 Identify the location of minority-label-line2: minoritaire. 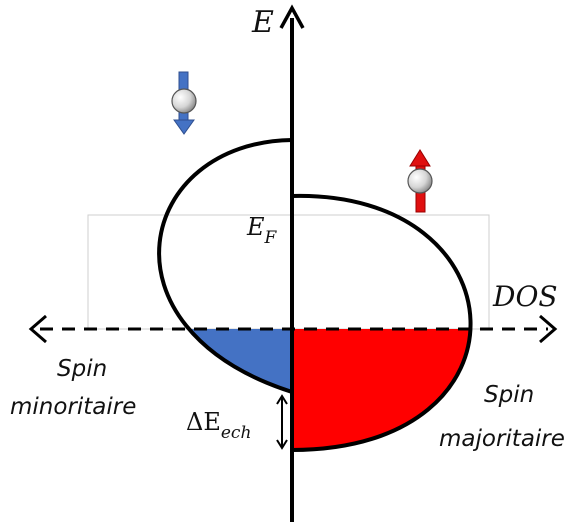
(73, 407).